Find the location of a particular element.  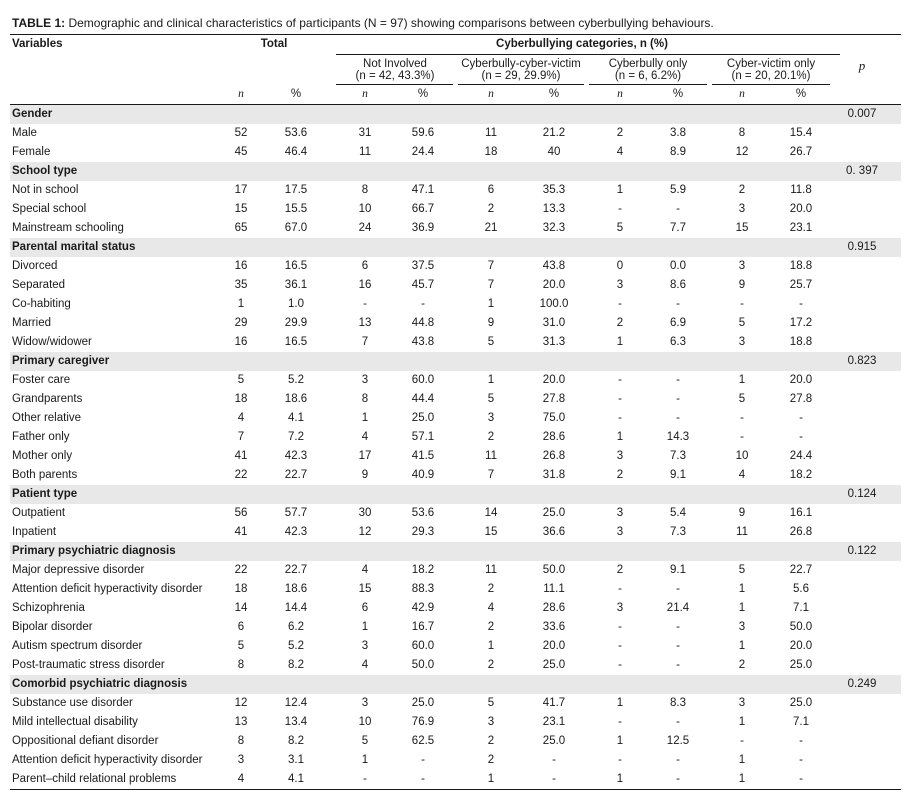

percent-column-header: % is located at coordinates (296, 94).